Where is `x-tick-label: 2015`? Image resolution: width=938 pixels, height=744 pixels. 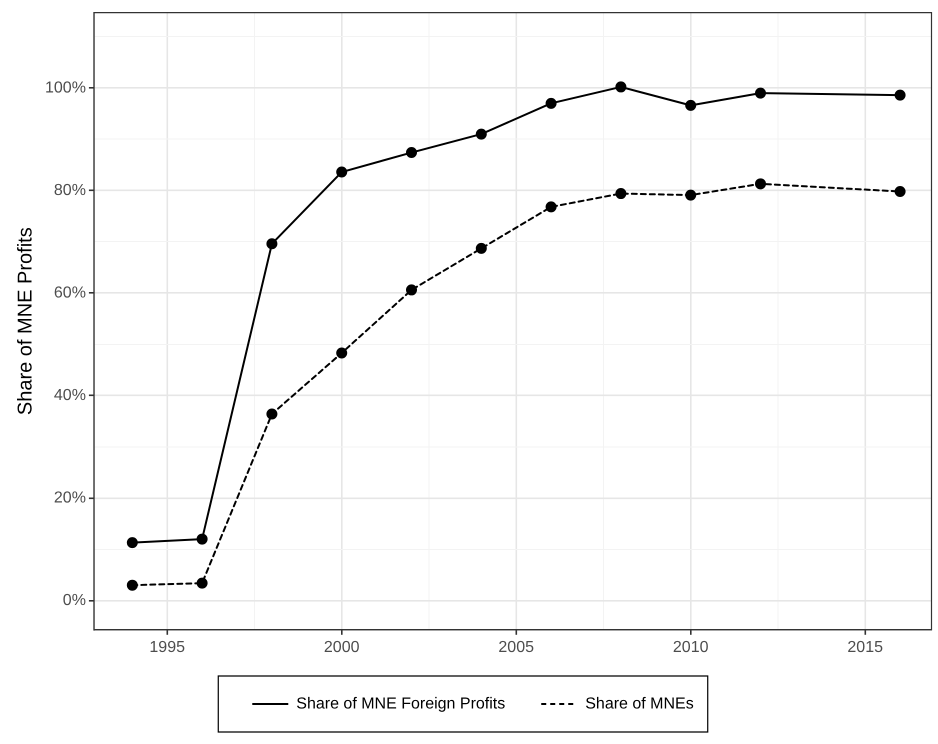 x-tick-label: 2015 is located at coordinates (865, 647).